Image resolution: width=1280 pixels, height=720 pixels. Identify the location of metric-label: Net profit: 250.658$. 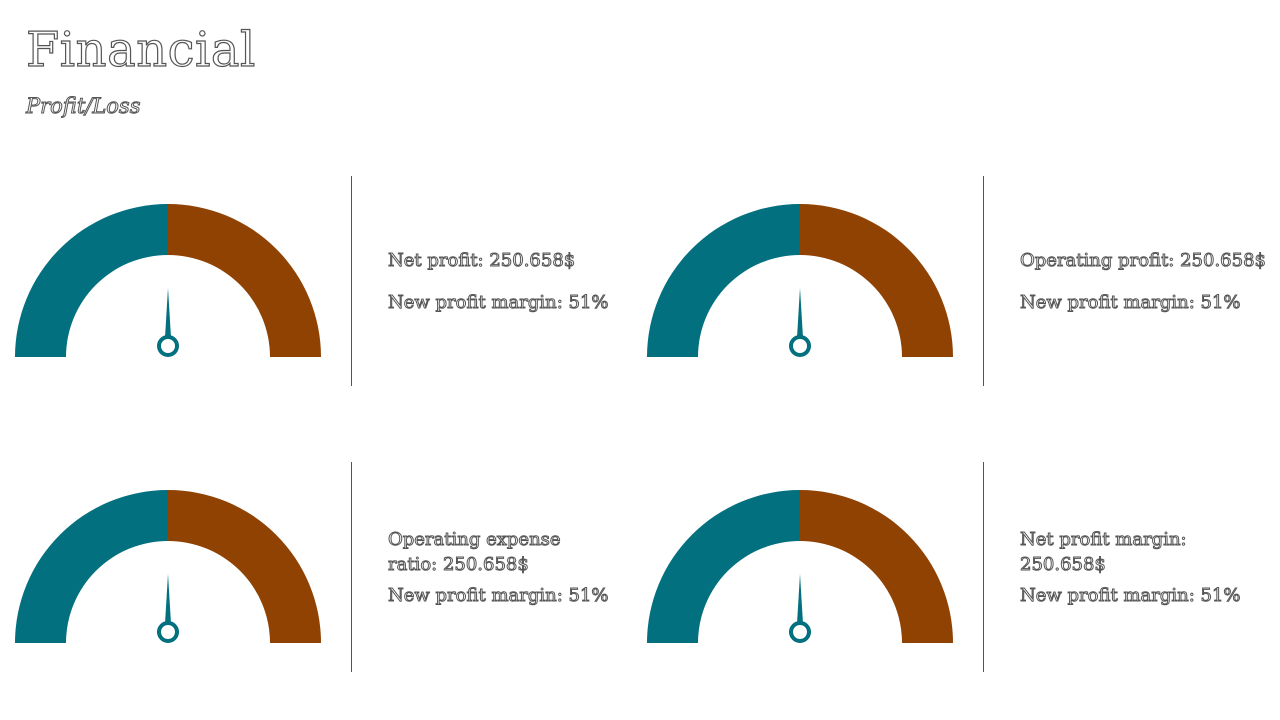
(482, 261).